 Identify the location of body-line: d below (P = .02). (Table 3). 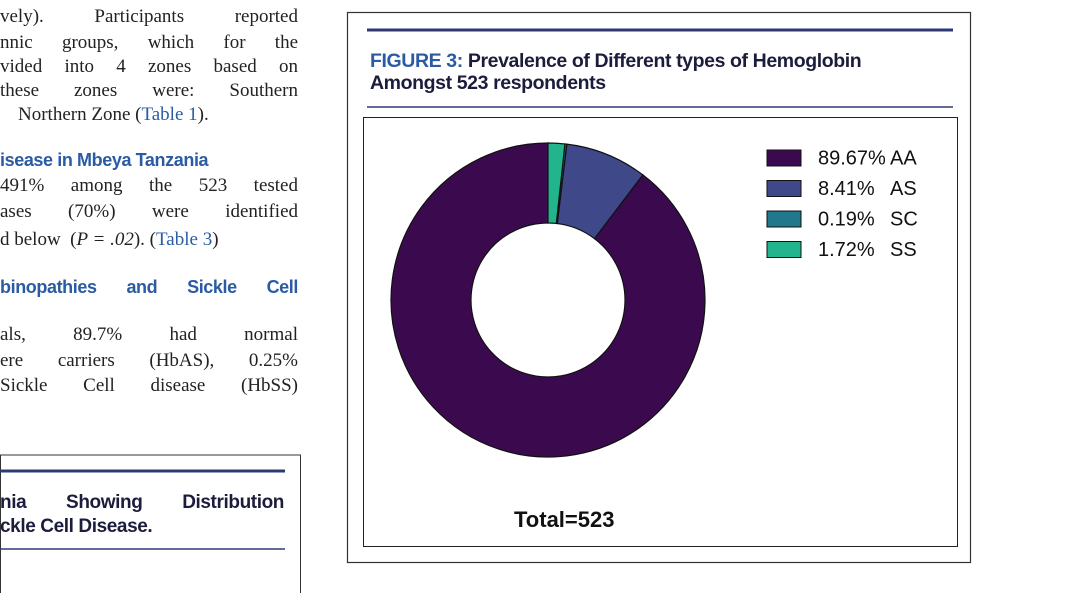
(109, 240).